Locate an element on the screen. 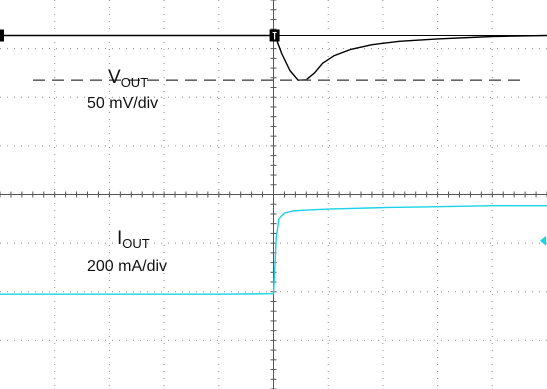  vout-scale: 50 mV/div is located at coordinates (122, 103).